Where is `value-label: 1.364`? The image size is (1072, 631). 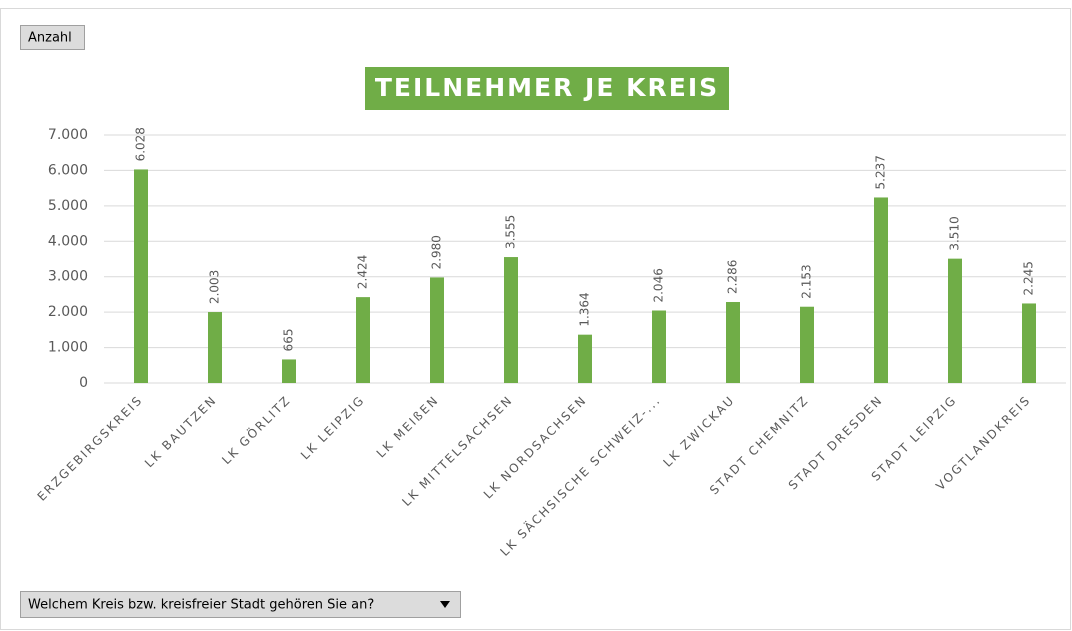
value-label: 1.364 is located at coordinates (585, 309).